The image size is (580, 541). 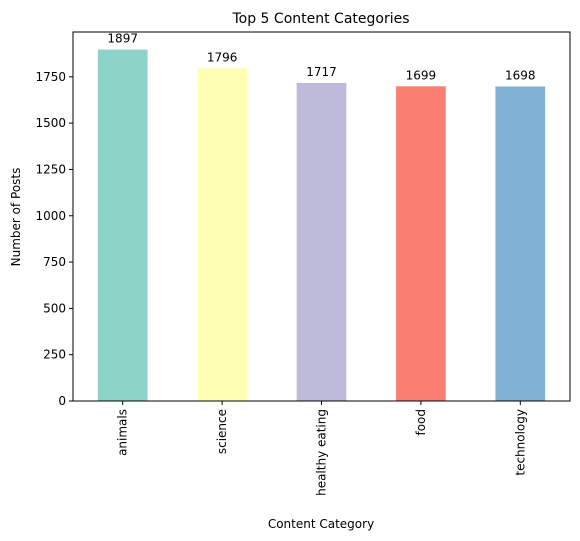 I want to click on y-tick-label: 1000, so click(x=50, y=216).